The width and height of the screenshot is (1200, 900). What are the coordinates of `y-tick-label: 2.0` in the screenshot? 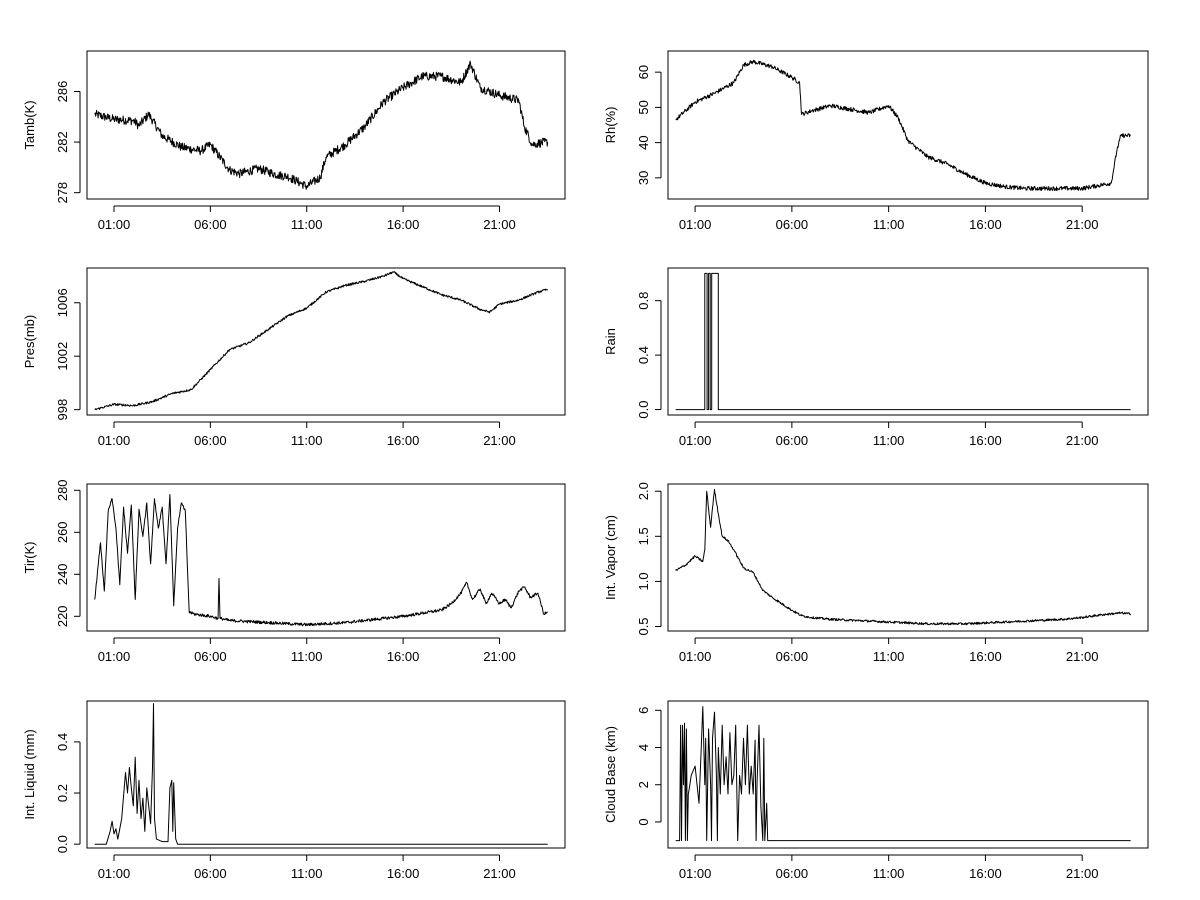 It's located at (643, 491).